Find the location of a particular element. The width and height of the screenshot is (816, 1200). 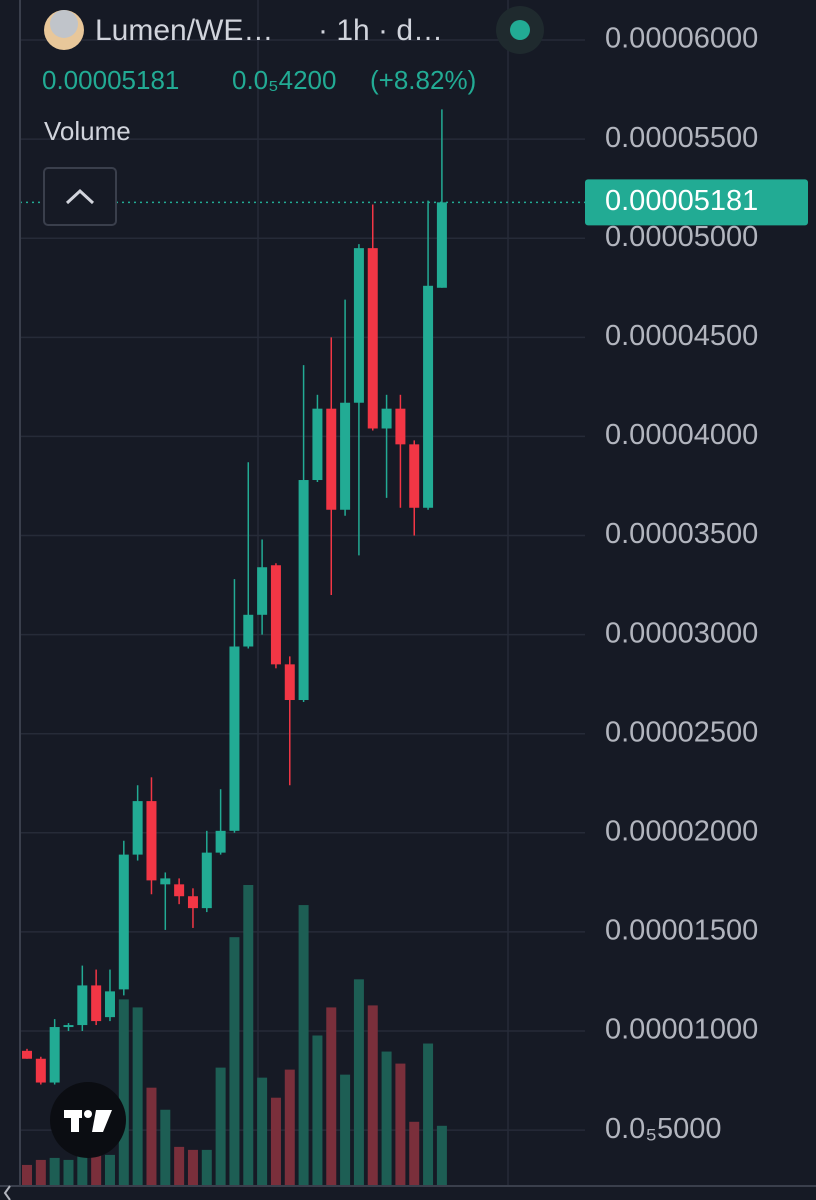

change-pct: (+8.82%) is located at coordinates (423, 80).